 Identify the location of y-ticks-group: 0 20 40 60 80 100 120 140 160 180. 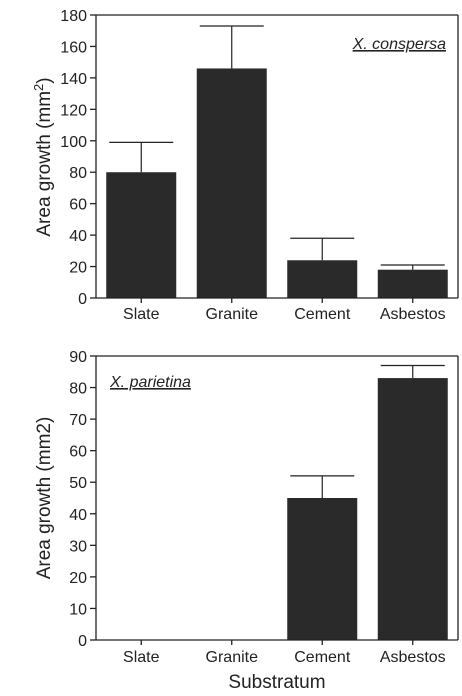
(78, 158).